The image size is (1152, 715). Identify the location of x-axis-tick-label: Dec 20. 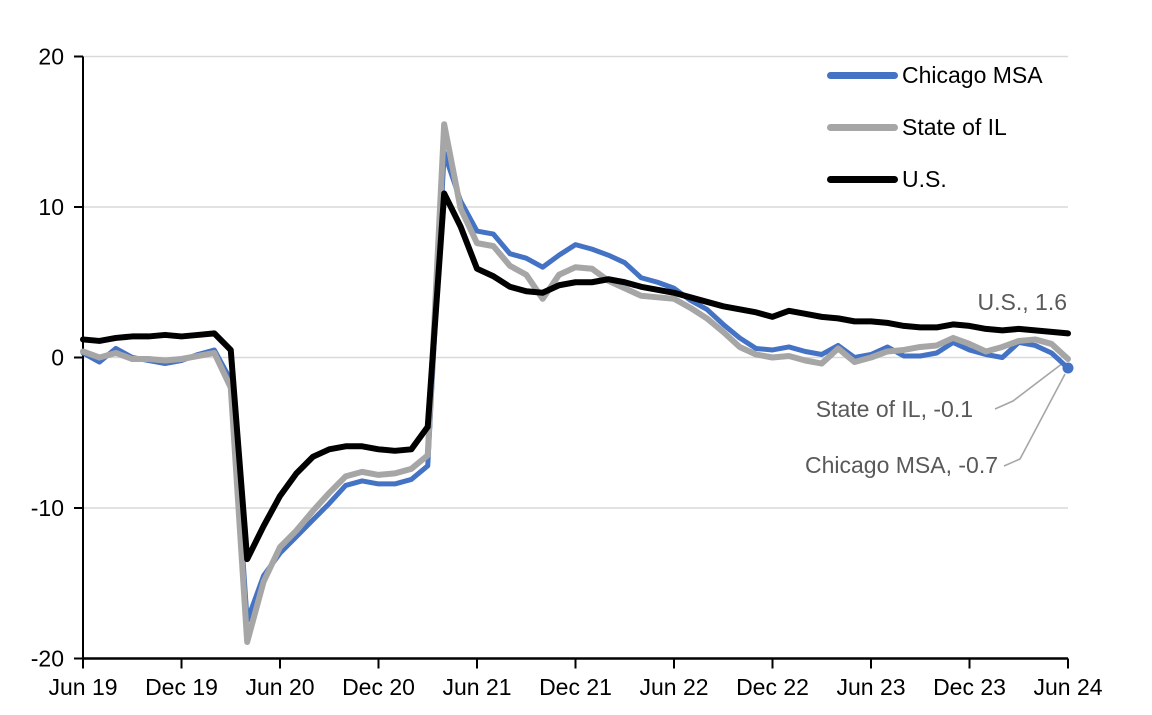
(378, 687).